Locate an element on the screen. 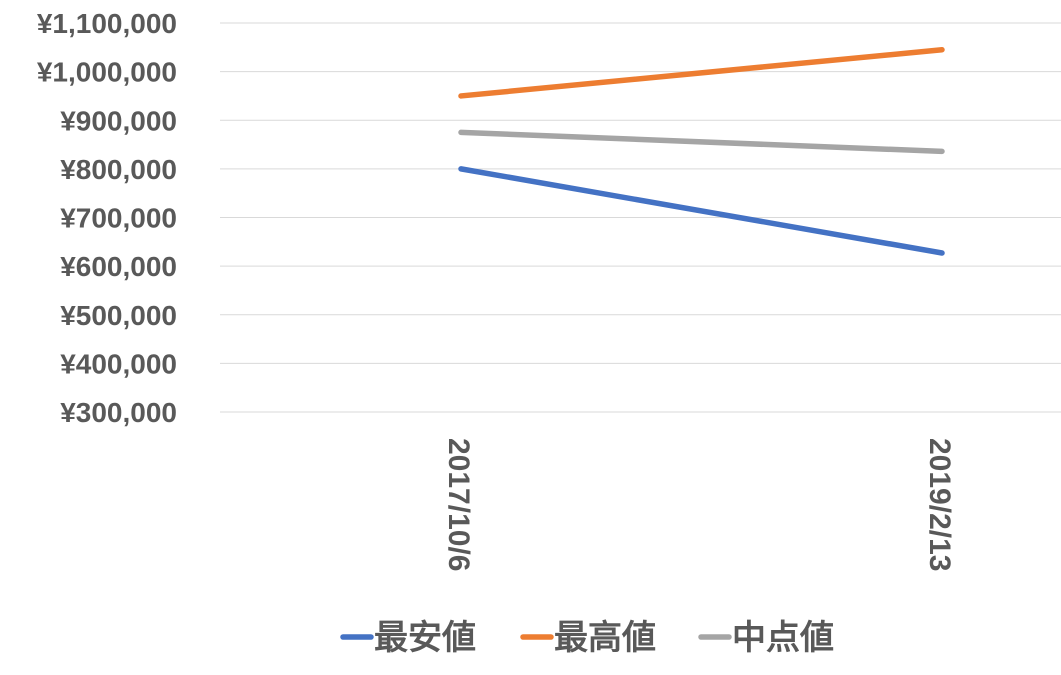 The width and height of the screenshot is (1061, 675). legend-label: 中点値 is located at coordinates (783, 638).